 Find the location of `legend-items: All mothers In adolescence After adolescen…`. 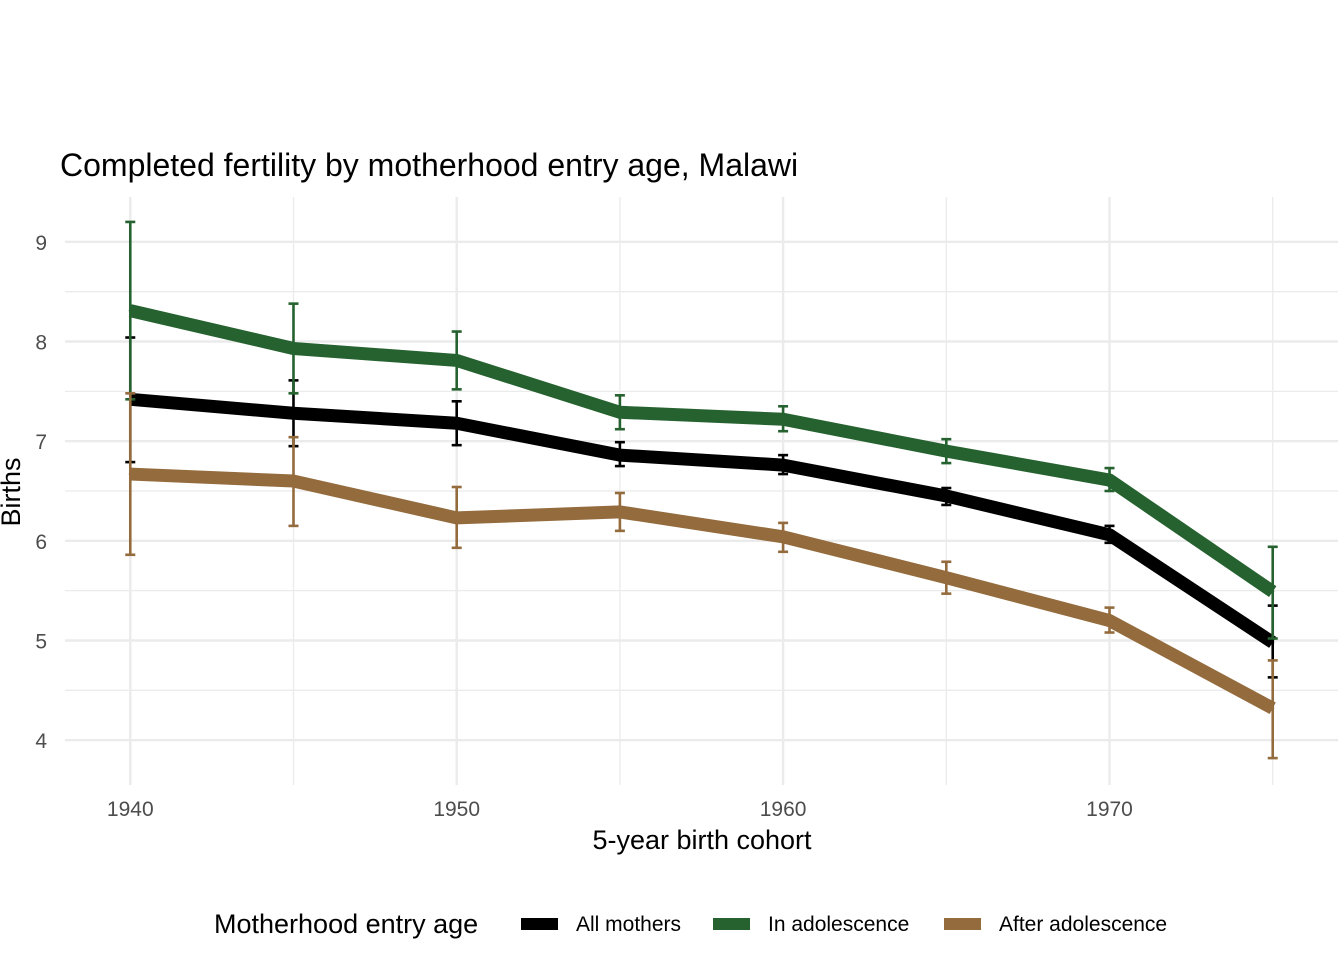

legend-items: All mothers In adolescence After adolescen… is located at coordinates (844, 924).